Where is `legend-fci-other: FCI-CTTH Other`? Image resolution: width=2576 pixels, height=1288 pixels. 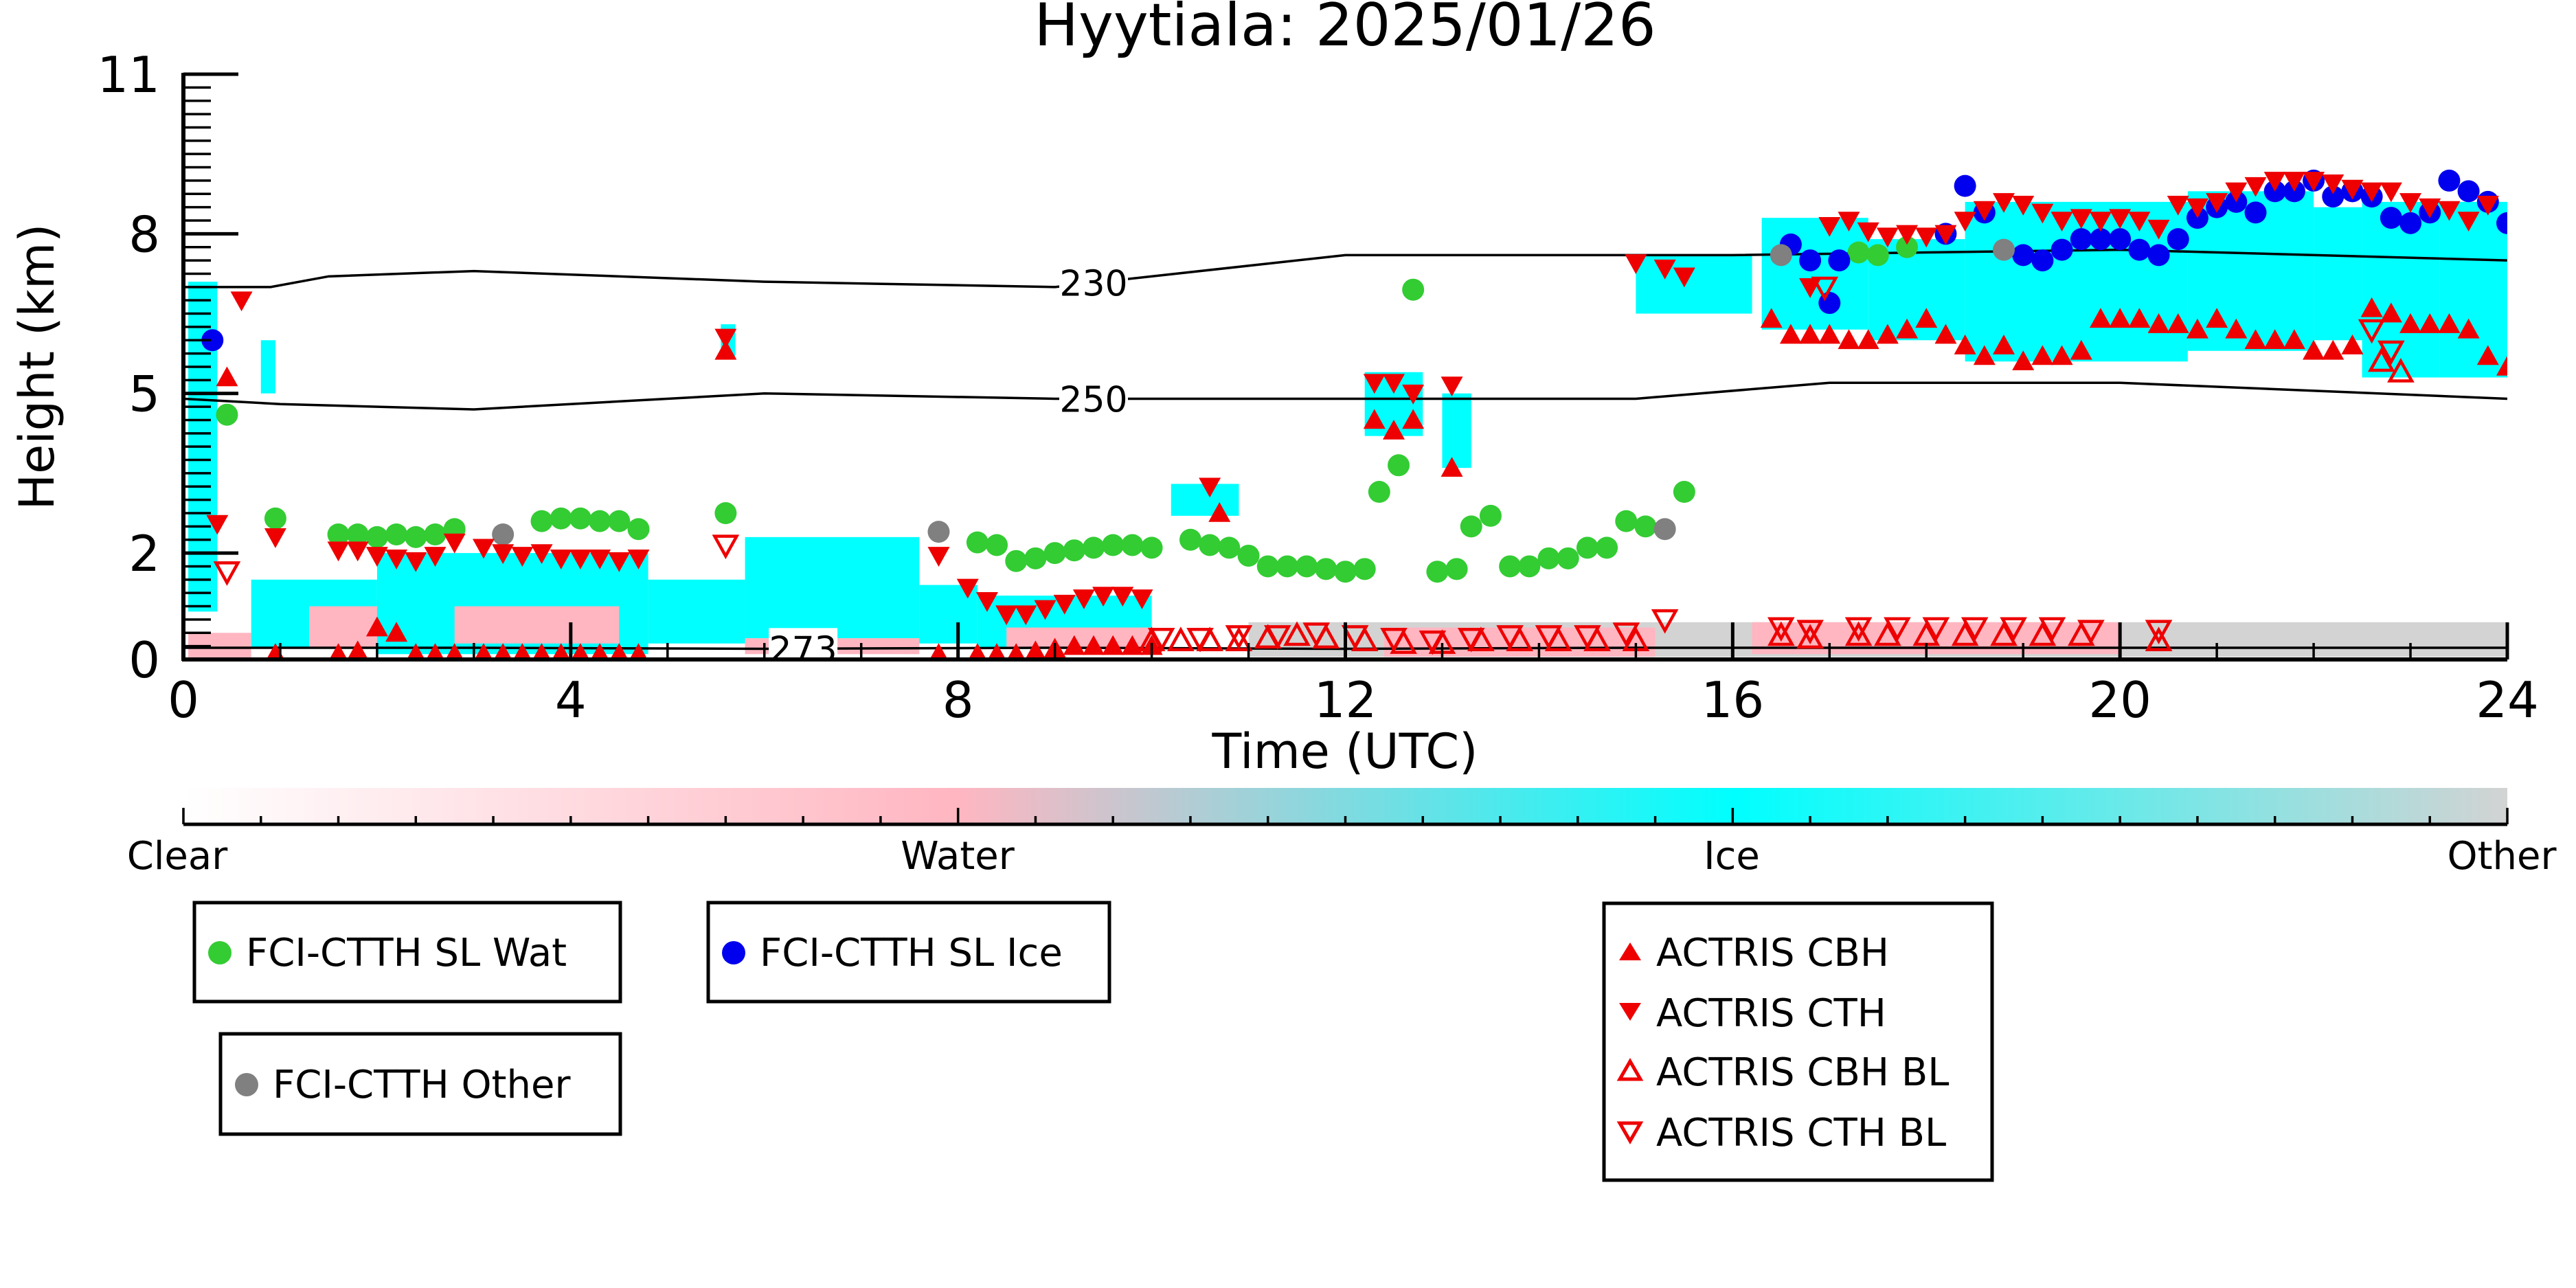
legend-fci-other: FCI-CTTH Other is located at coordinates (420, 1084).